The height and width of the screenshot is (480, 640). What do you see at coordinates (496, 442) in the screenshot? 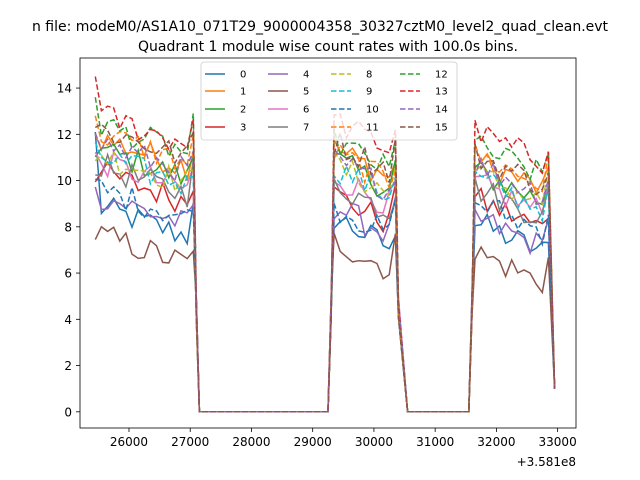
I see `x-tick-label: 32000` at bounding box center [496, 442].